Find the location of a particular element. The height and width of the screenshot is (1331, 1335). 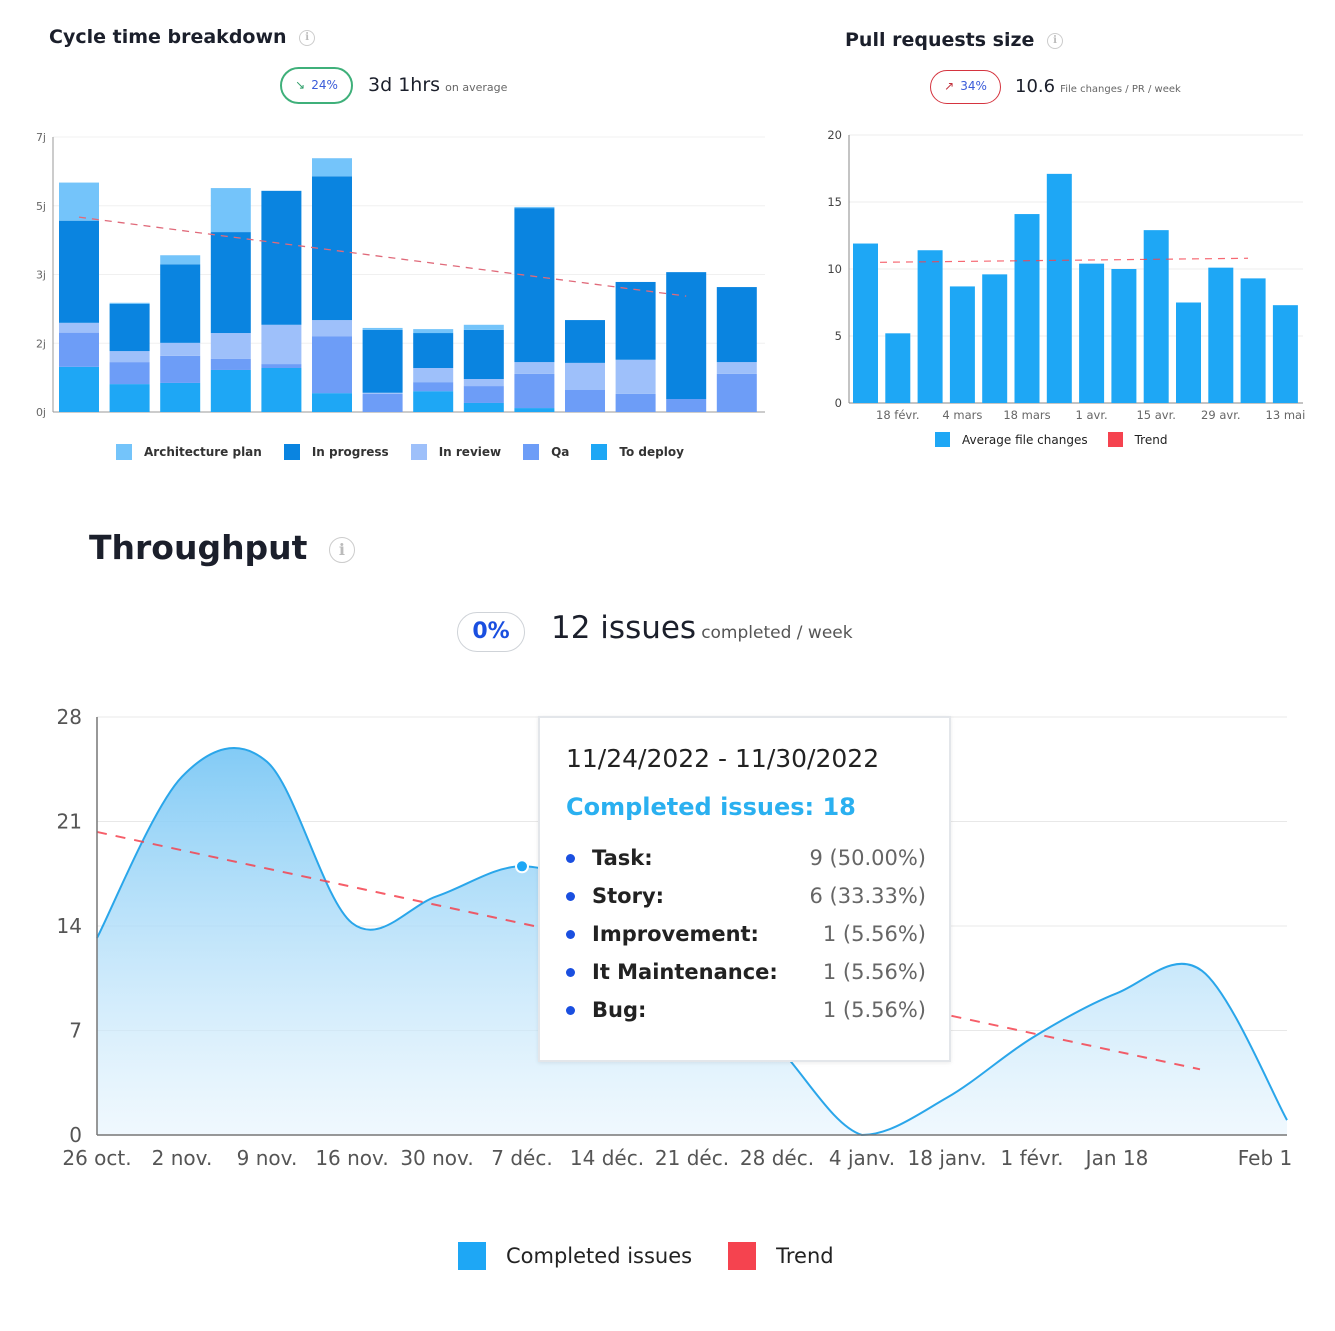

x-tick-label: 18 mars is located at coordinates (1026, 415).